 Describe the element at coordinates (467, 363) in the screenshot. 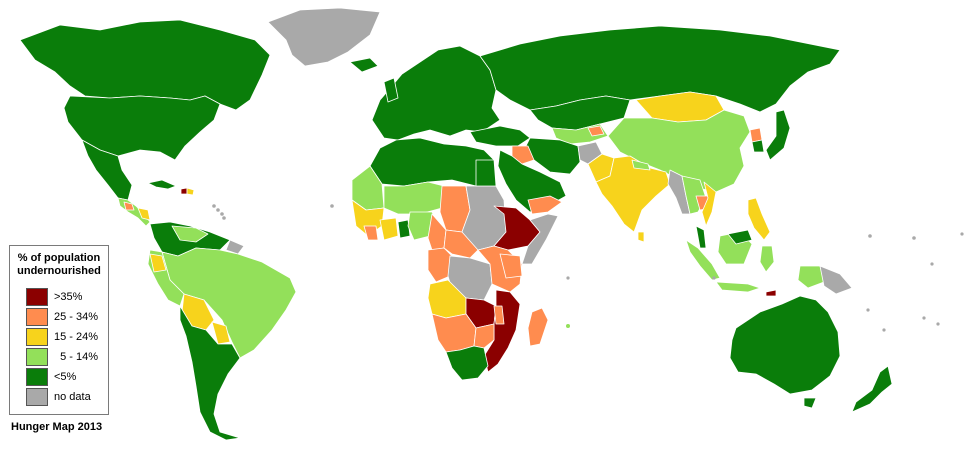

I see `region-south-africa` at that location.